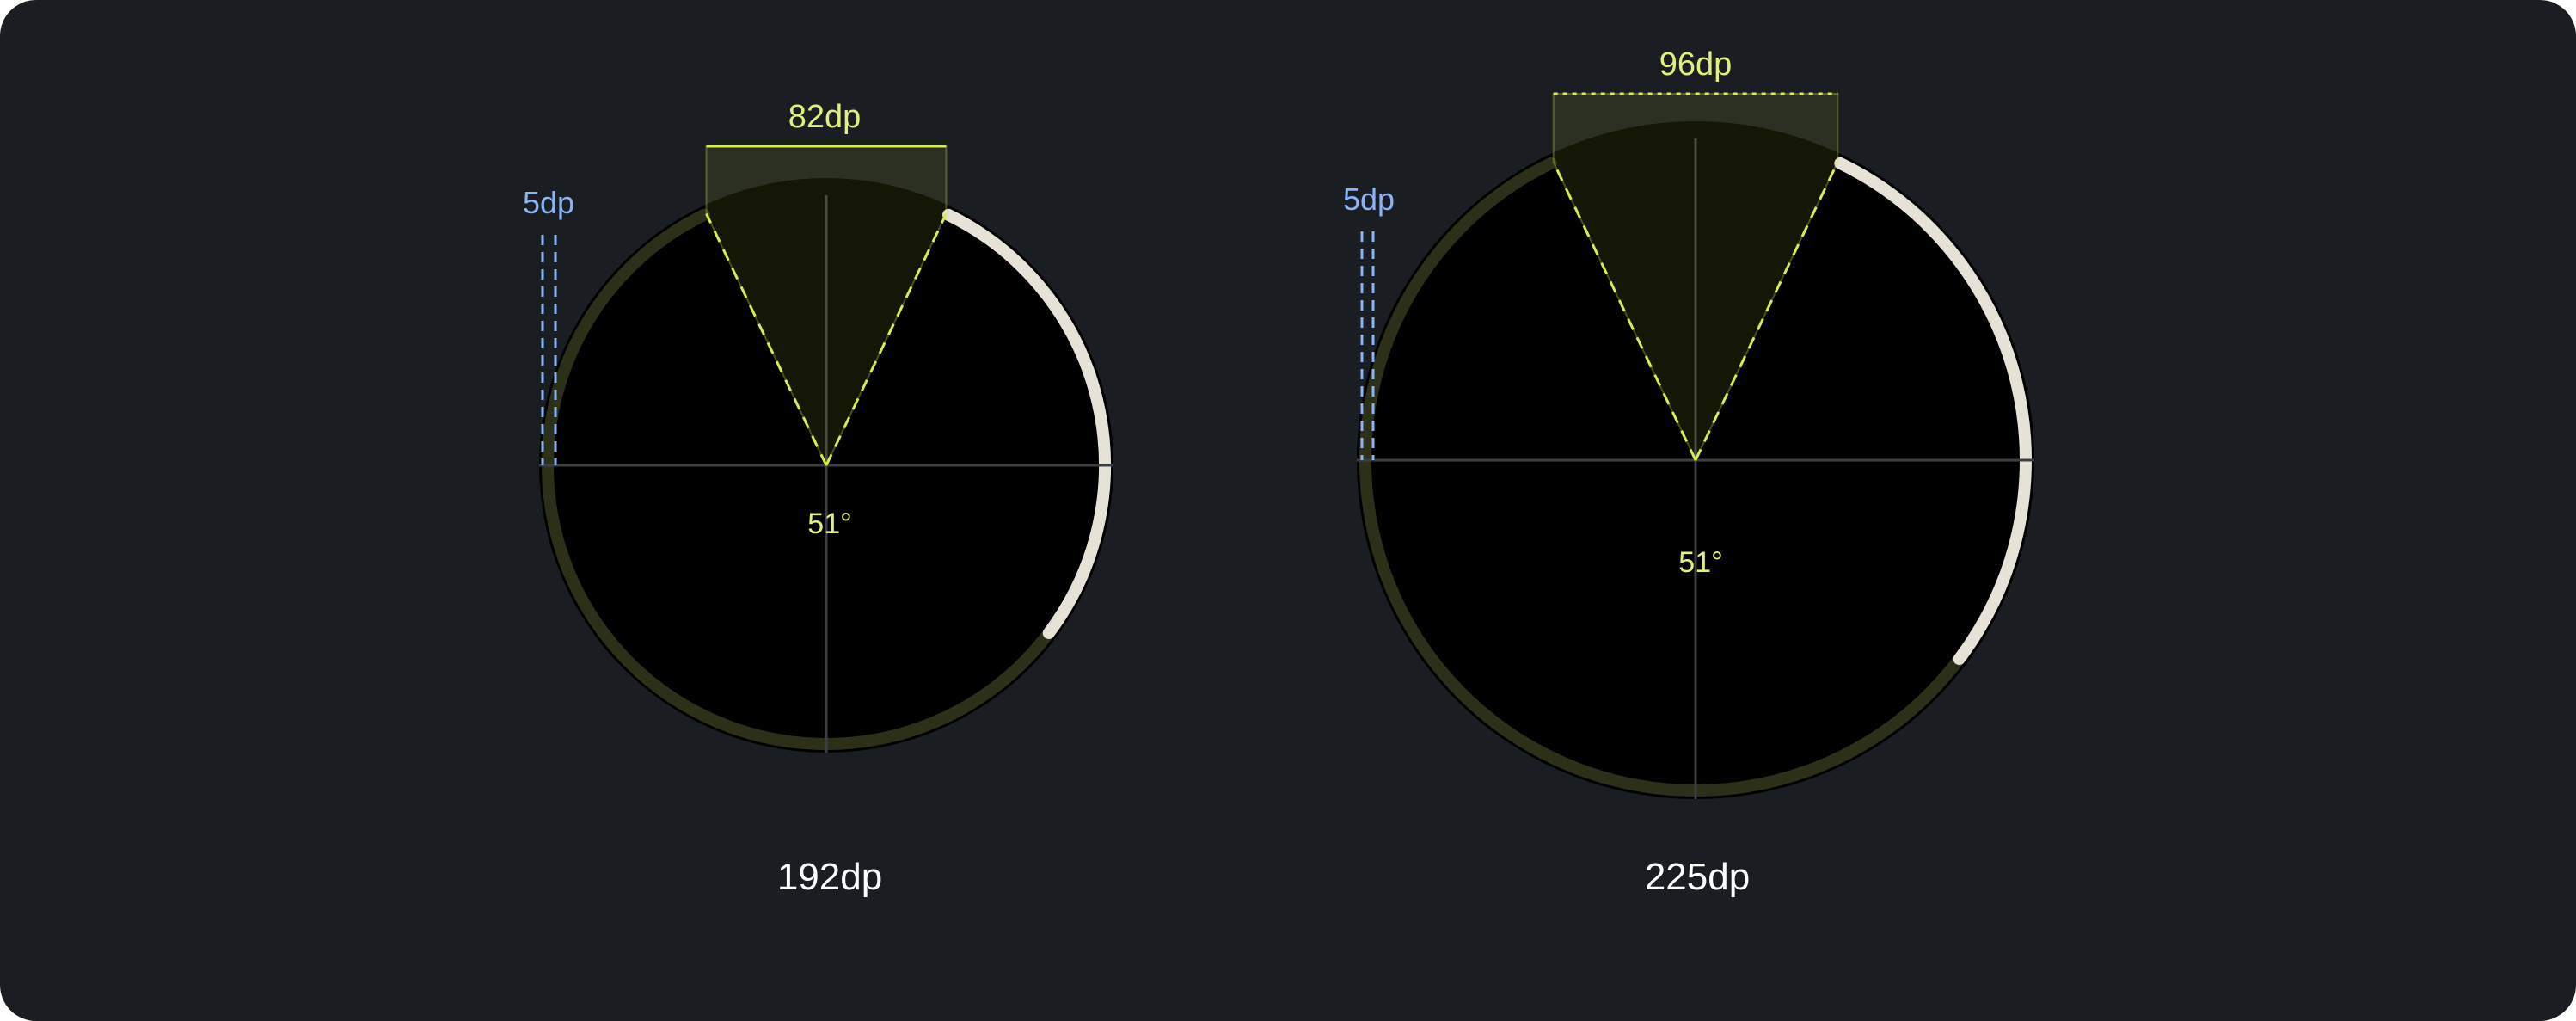 This screenshot has width=2576, height=1021. What do you see at coordinates (825, 117) in the screenshot?
I see `gap-width-label: 82dp` at bounding box center [825, 117].